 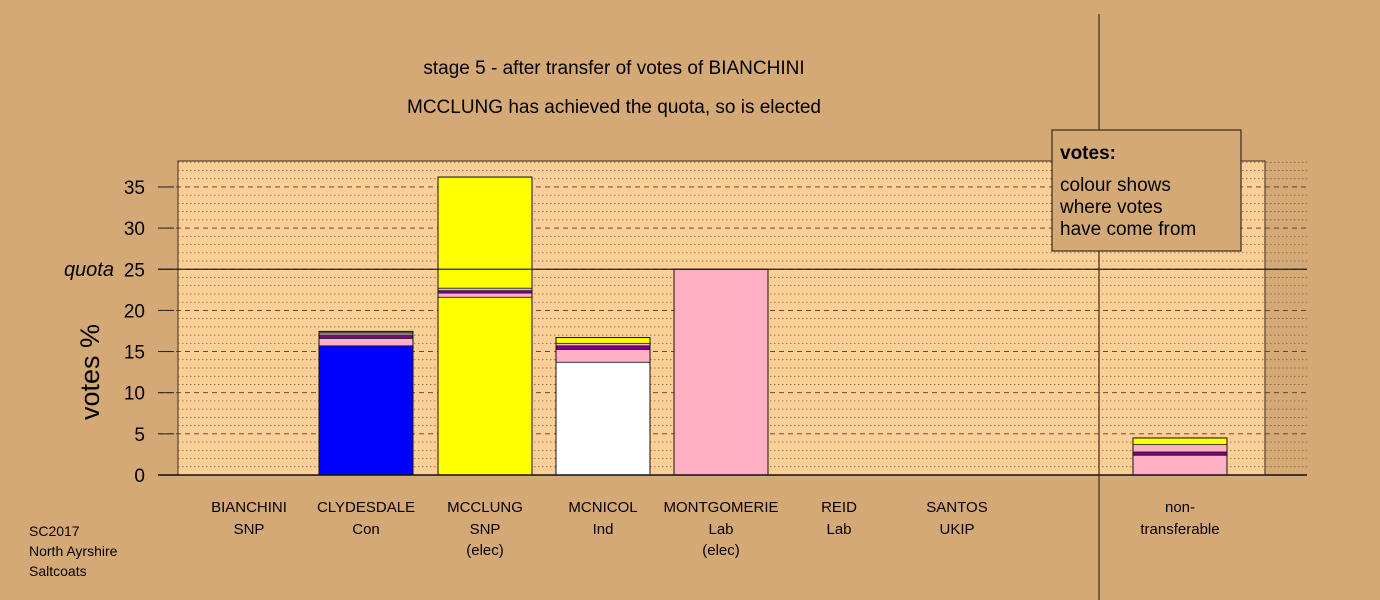 What do you see at coordinates (1180, 507) in the screenshot?
I see `category-label: non-` at bounding box center [1180, 507].